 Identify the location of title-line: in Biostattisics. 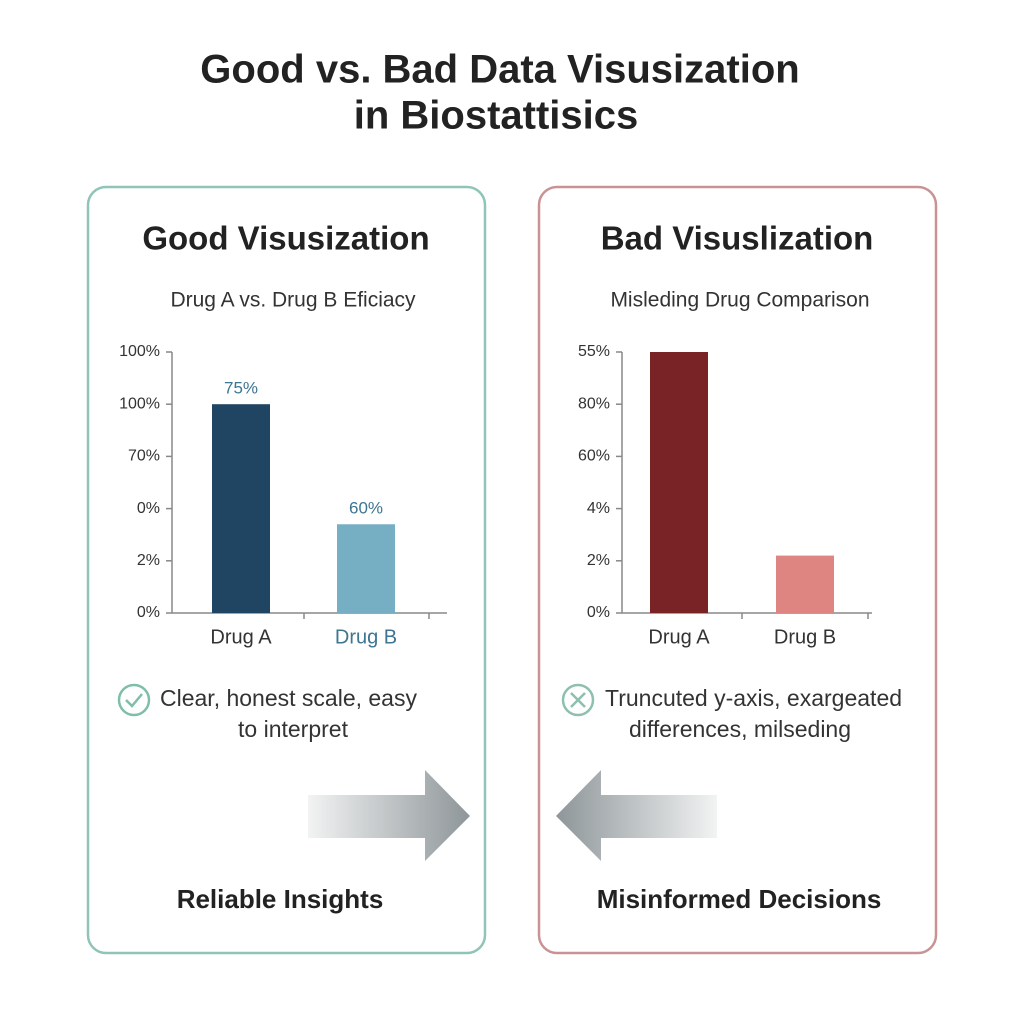
(496, 116).